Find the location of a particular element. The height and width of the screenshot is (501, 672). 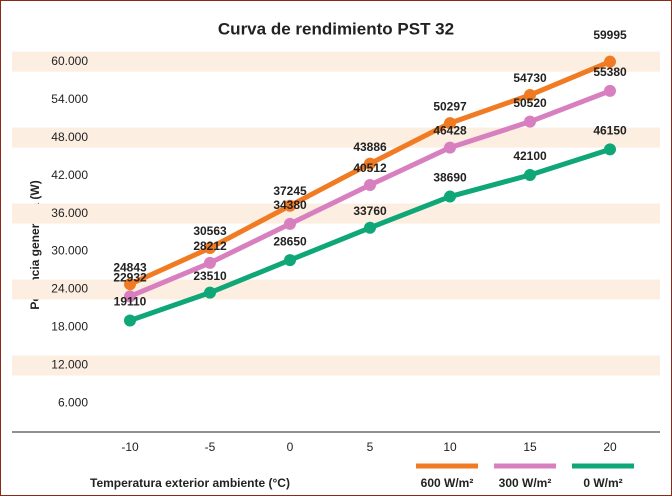

data-label: 43886 is located at coordinates (370, 147).